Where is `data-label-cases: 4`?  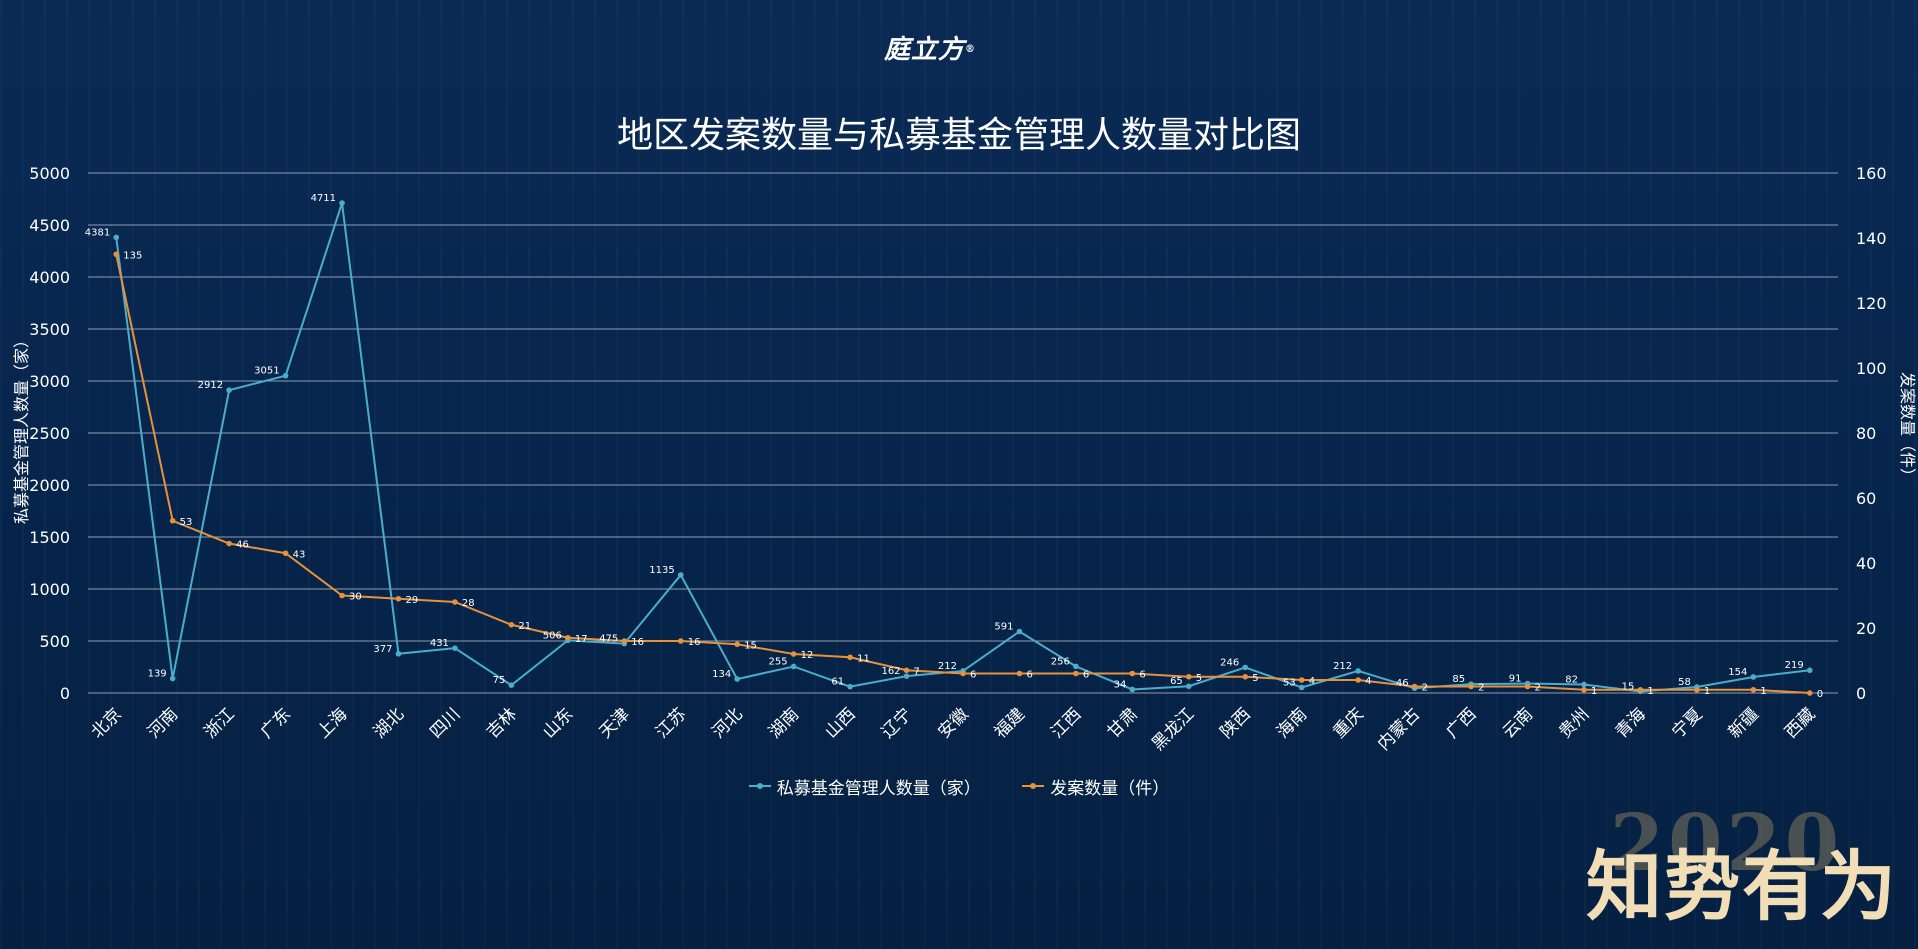 data-label-cases: 4 is located at coordinates (1312, 681).